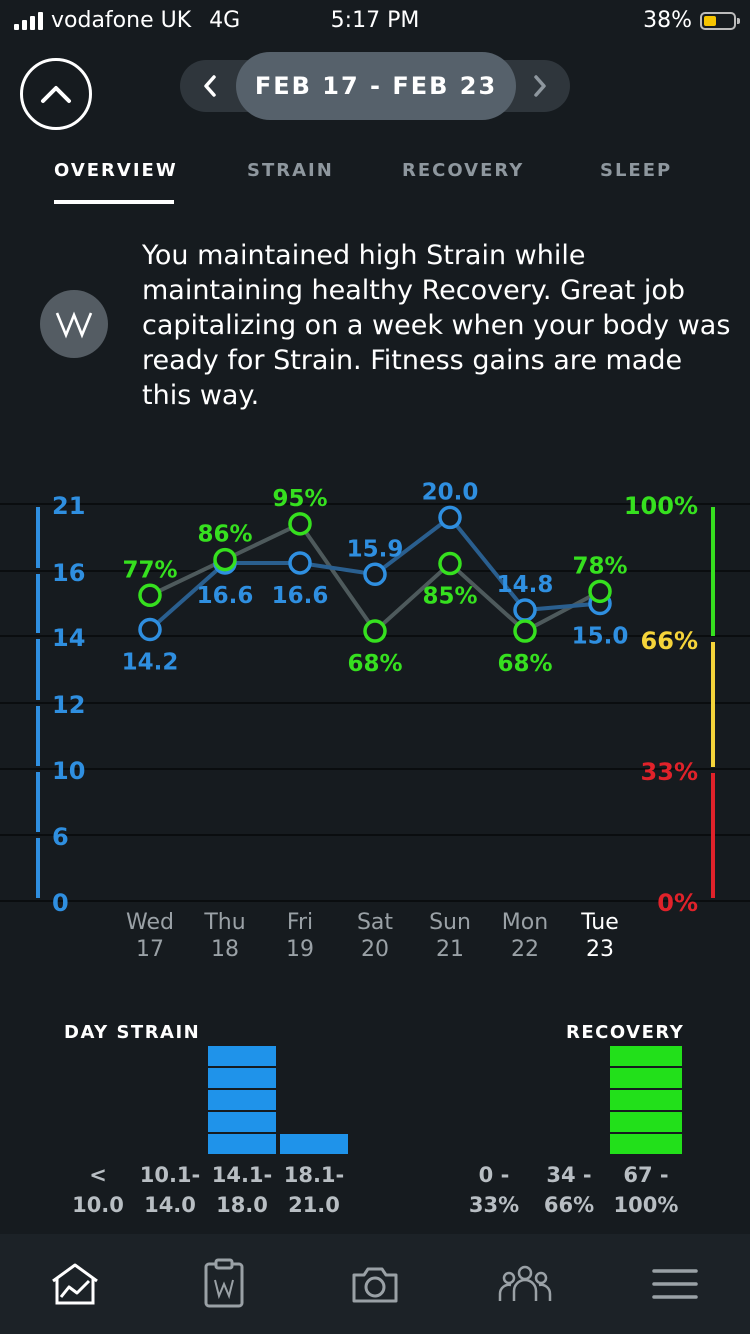 The image size is (750, 1334). Describe the element at coordinates (450, 492) in the screenshot. I see `strain-data-label: 20.0` at that location.